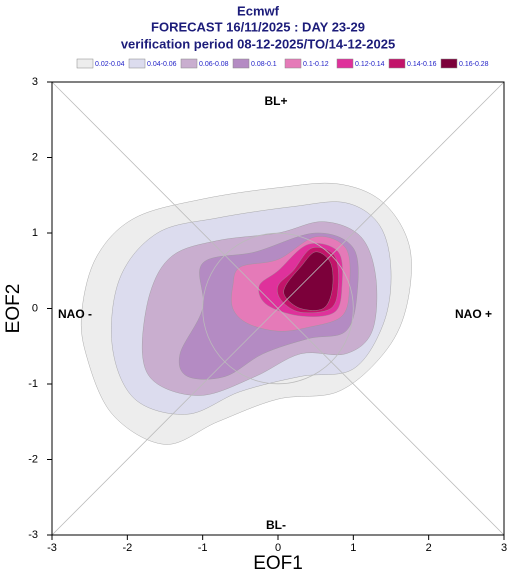 The height and width of the screenshot is (583, 516). What do you see at coordinates (275, 101) in the screenshot?
I see `annotation: BL+` at bounding box center [275, 101].